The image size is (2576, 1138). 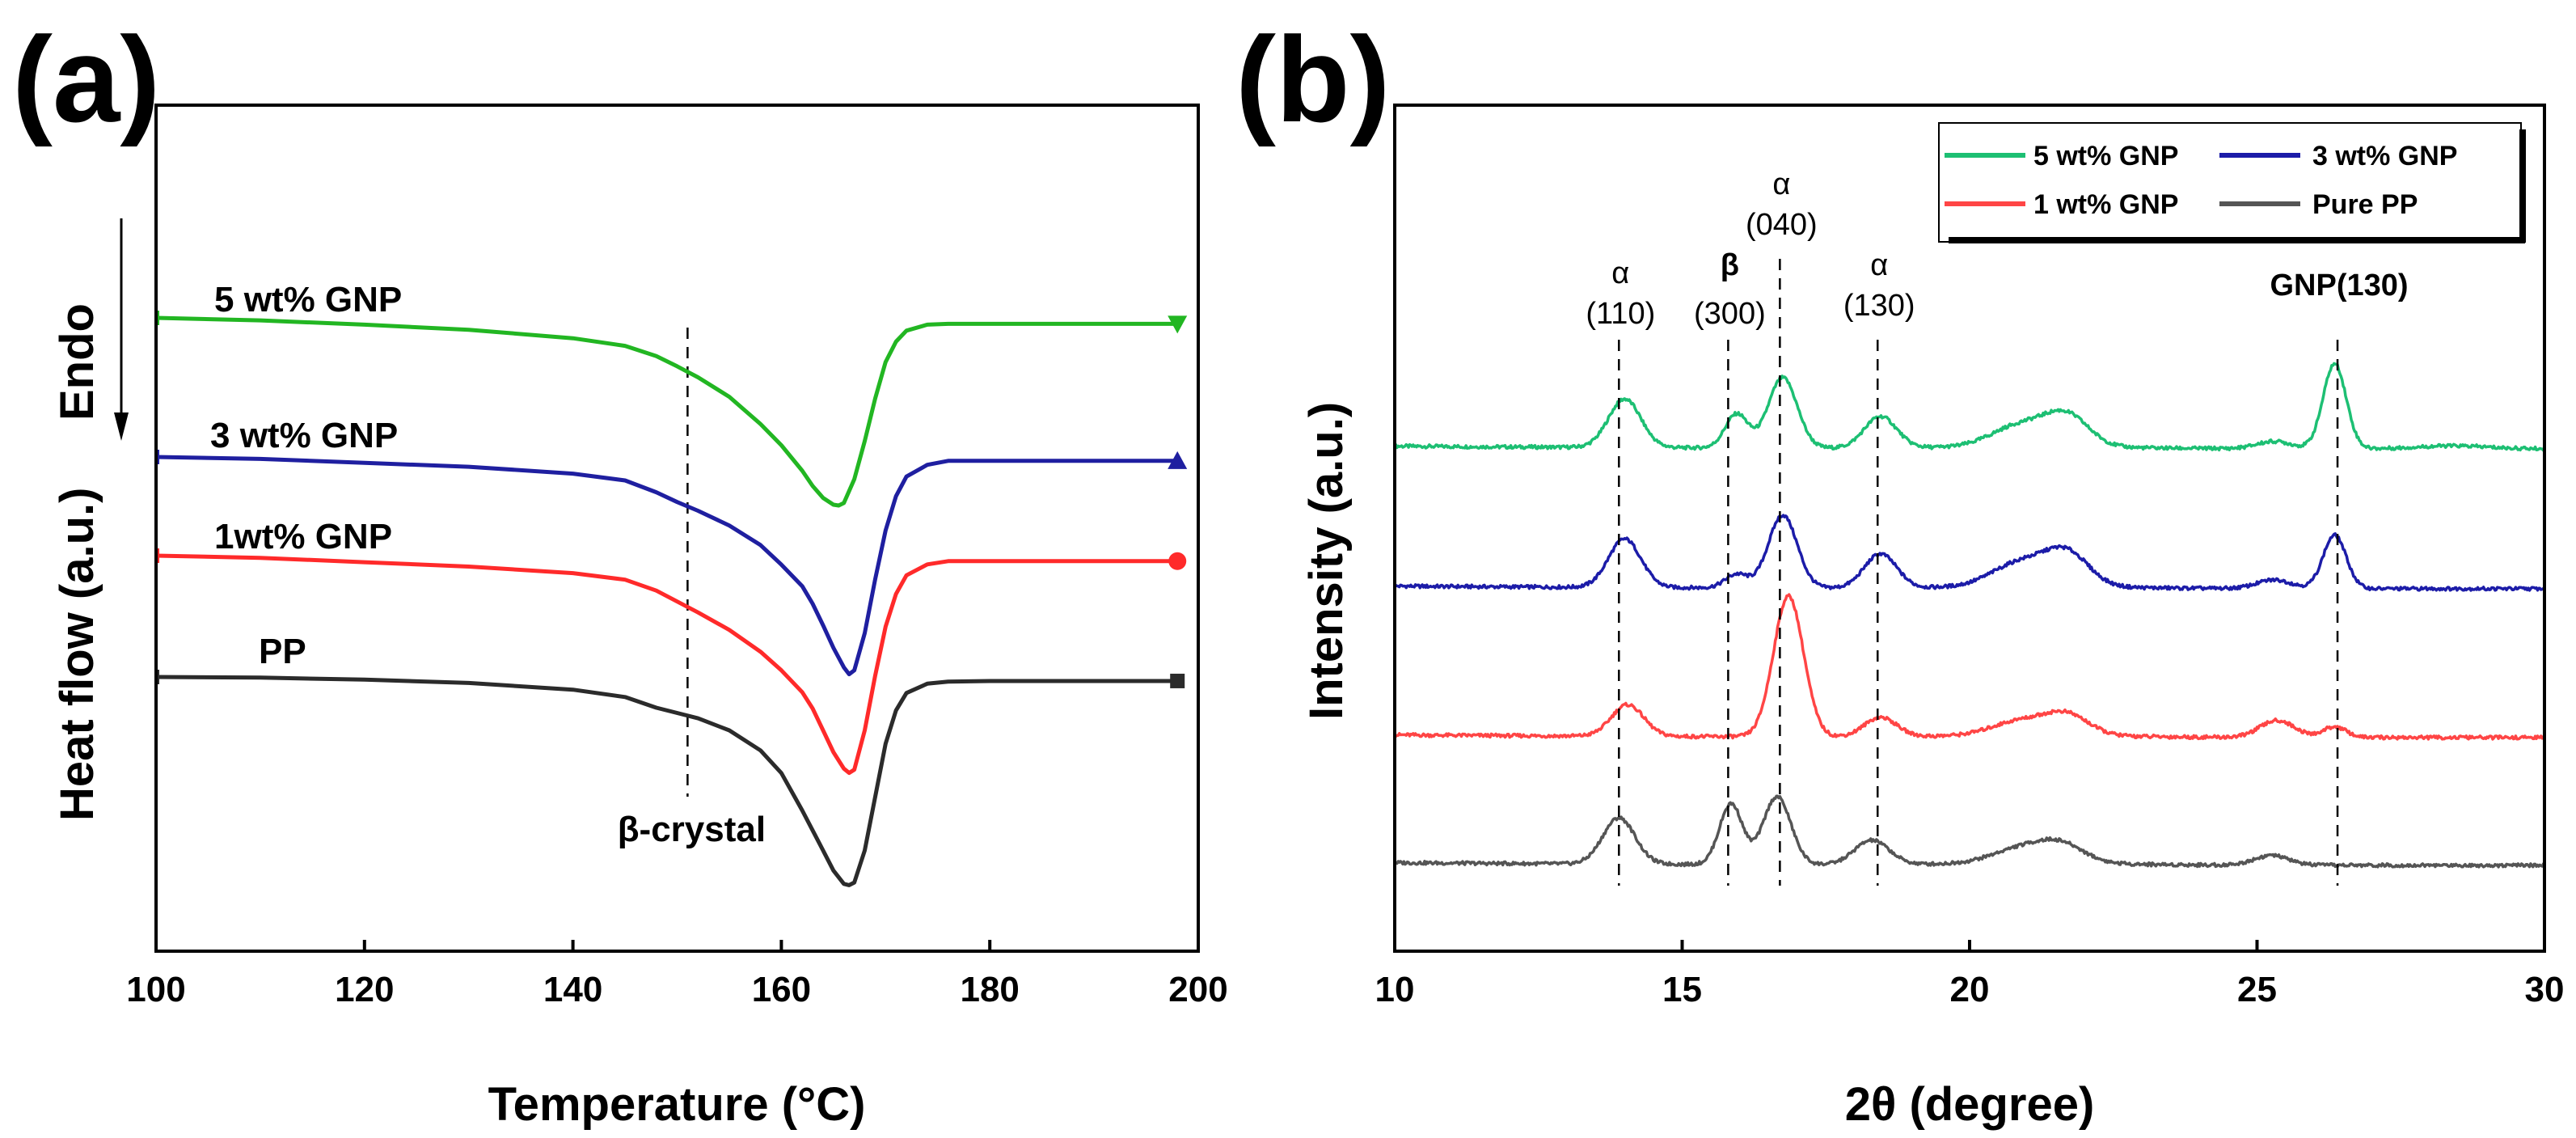 I want to click on x-tick-label-b-3: 25, so click(x=2257, y=989).